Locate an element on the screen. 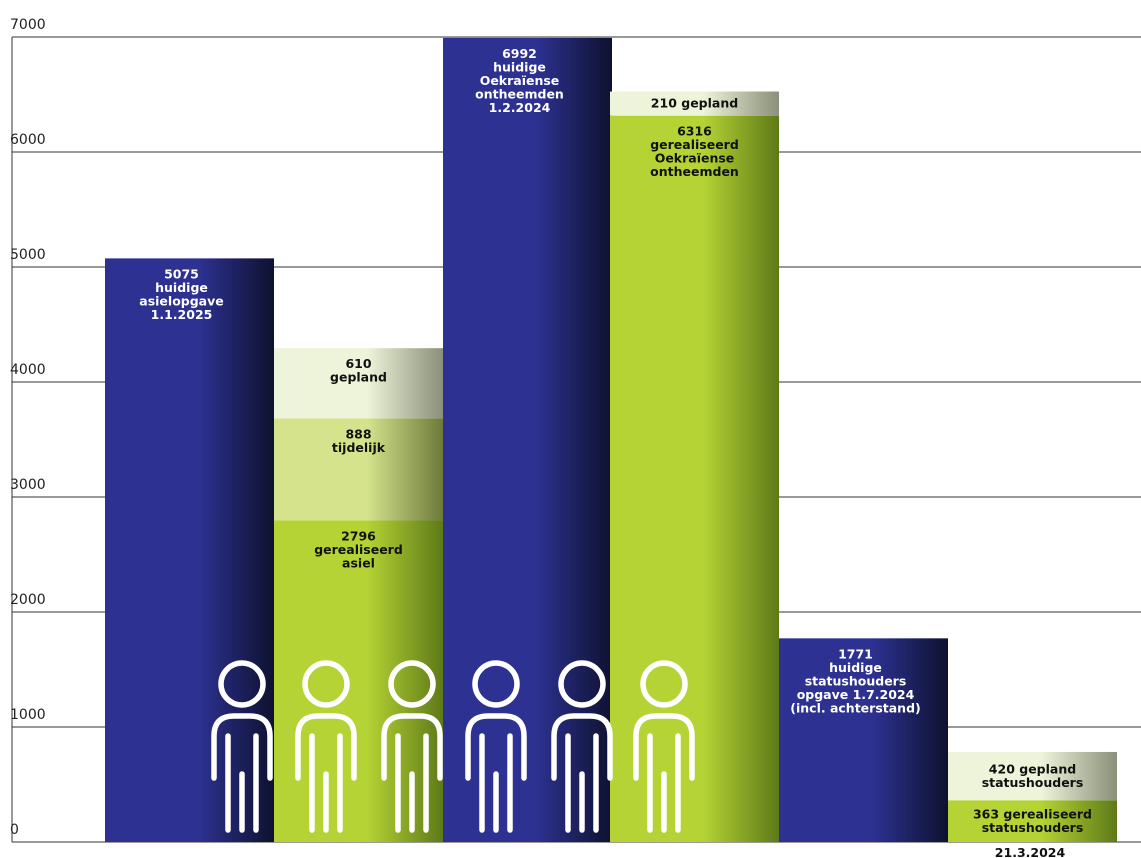 The width and height of the screenshot is (1141, 858). y-tick-label: 7000 is located at coordinates (28, 25).